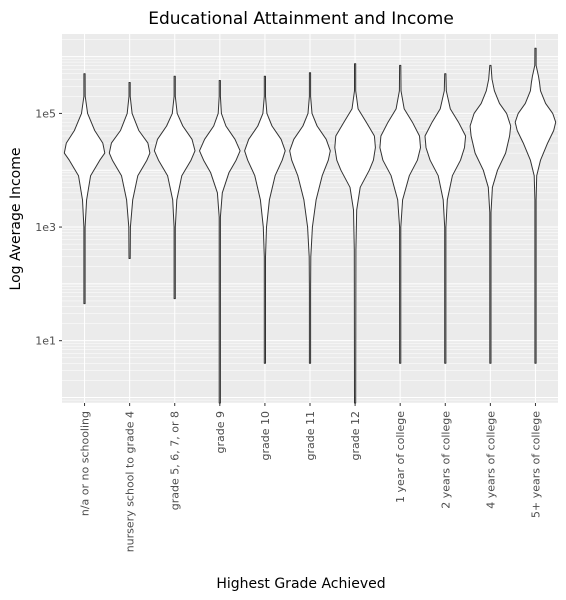  Describe the element at coordinates (45, 113) in the screenshot. I see `y-tick-label: 1e5` at that location.